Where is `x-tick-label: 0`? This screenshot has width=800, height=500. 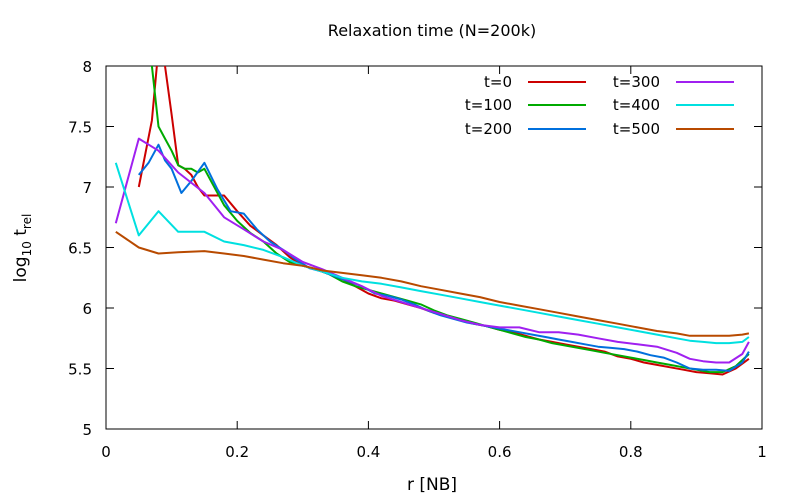
x-tick-label: 0 is located at coordinates (106, 452).